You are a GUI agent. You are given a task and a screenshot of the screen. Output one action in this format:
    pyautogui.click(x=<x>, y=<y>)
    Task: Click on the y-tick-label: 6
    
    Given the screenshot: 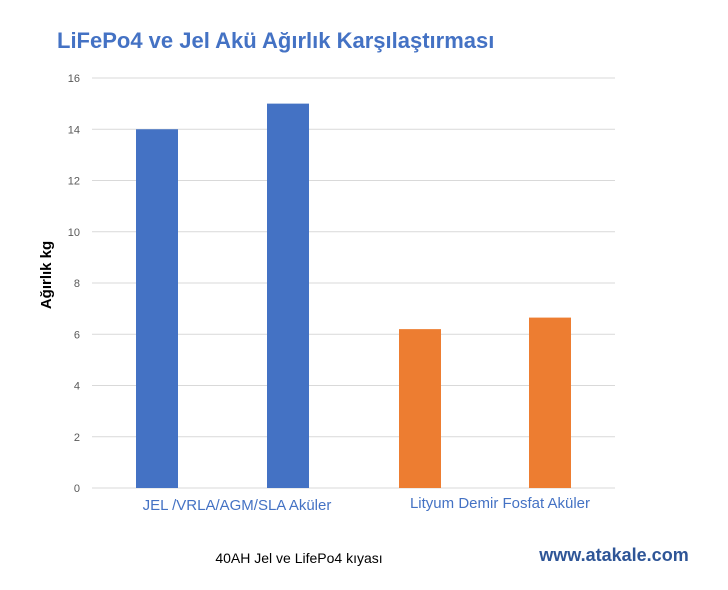 What is the action you would take?
    pyautogui.click(x=77, y=335)
    